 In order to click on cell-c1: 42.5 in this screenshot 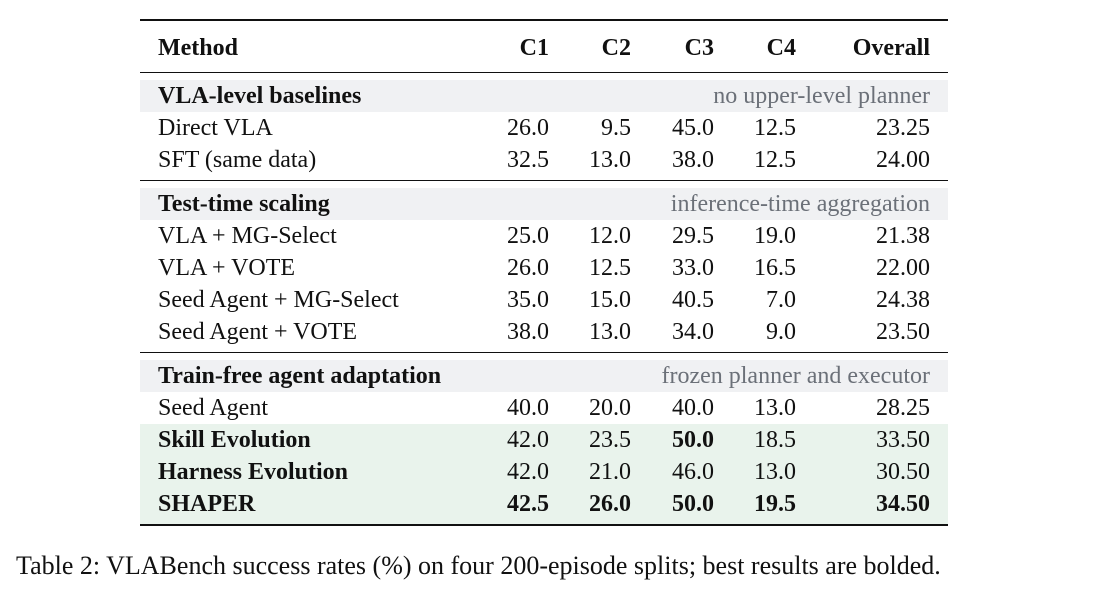, I will do `click(511, 507)`.